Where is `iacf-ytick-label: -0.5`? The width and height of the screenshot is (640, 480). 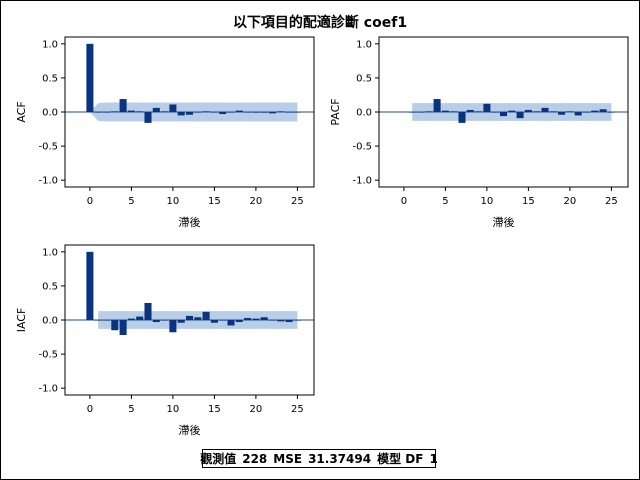 iacf-ytick-label: -0.5 is located at coordinates (48, 355).